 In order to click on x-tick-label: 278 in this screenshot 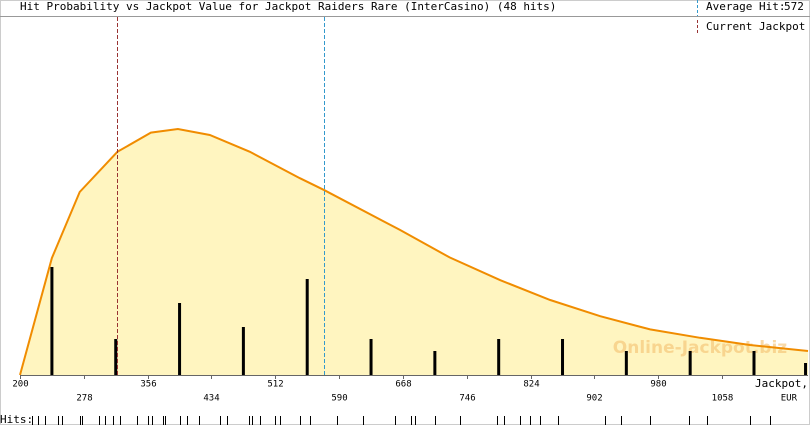, I will do `click(84, 399)`.